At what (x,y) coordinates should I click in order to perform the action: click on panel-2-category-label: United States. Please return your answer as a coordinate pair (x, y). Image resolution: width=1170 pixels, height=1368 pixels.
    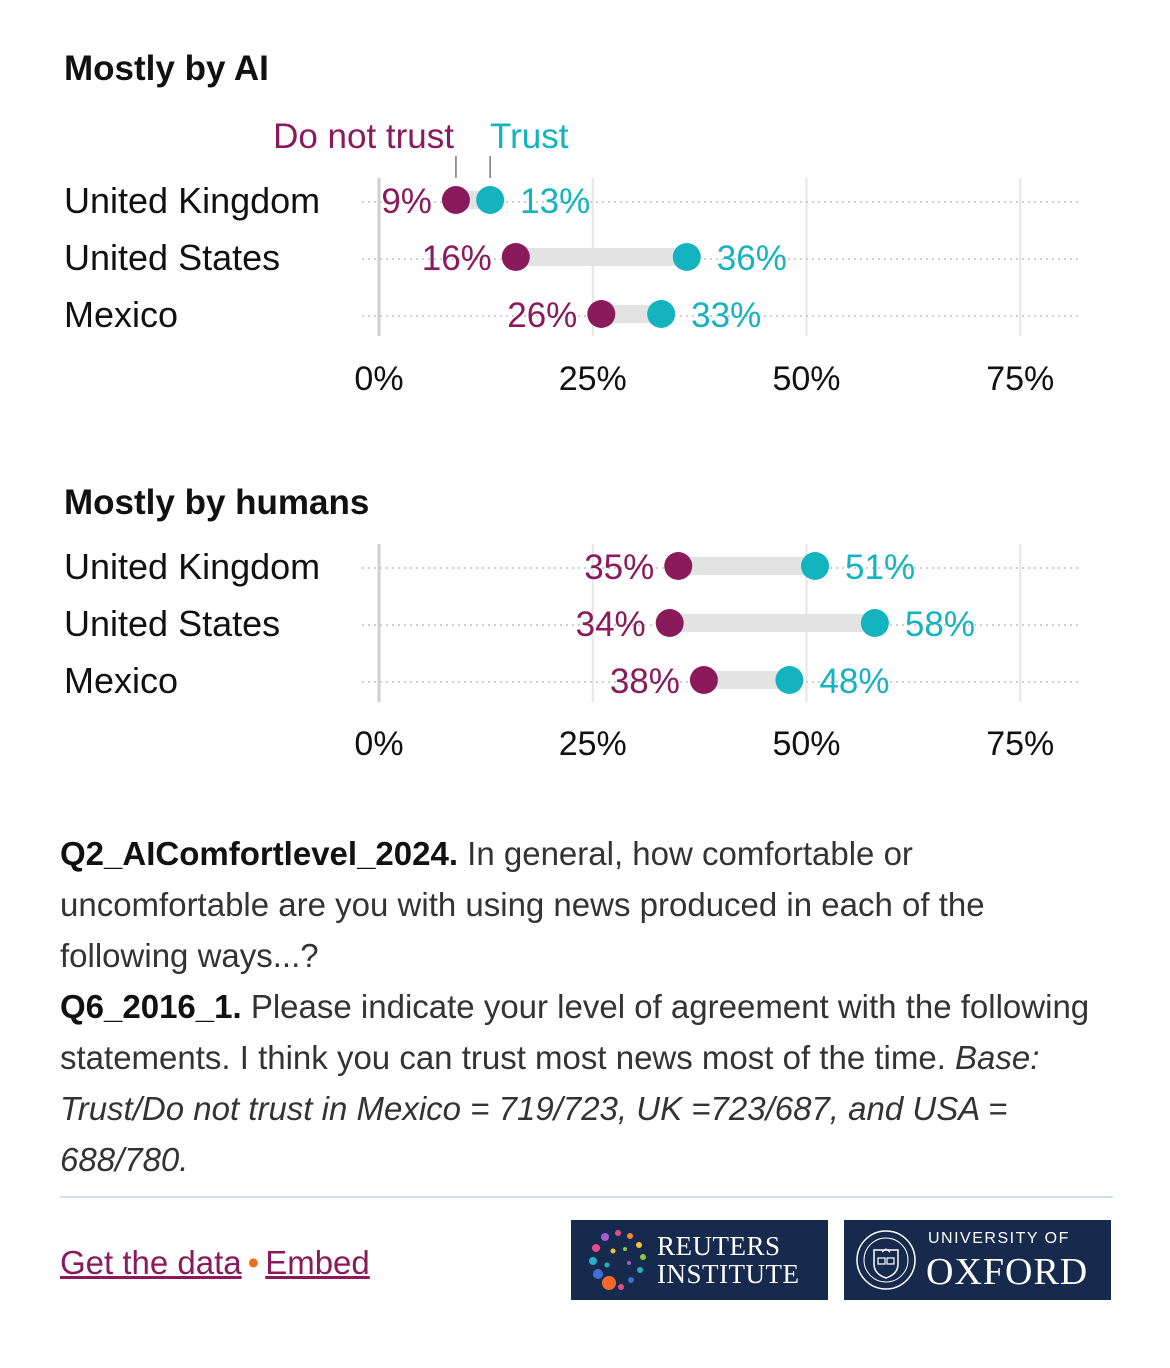
    Looking at the image, I should click on (172, 623).